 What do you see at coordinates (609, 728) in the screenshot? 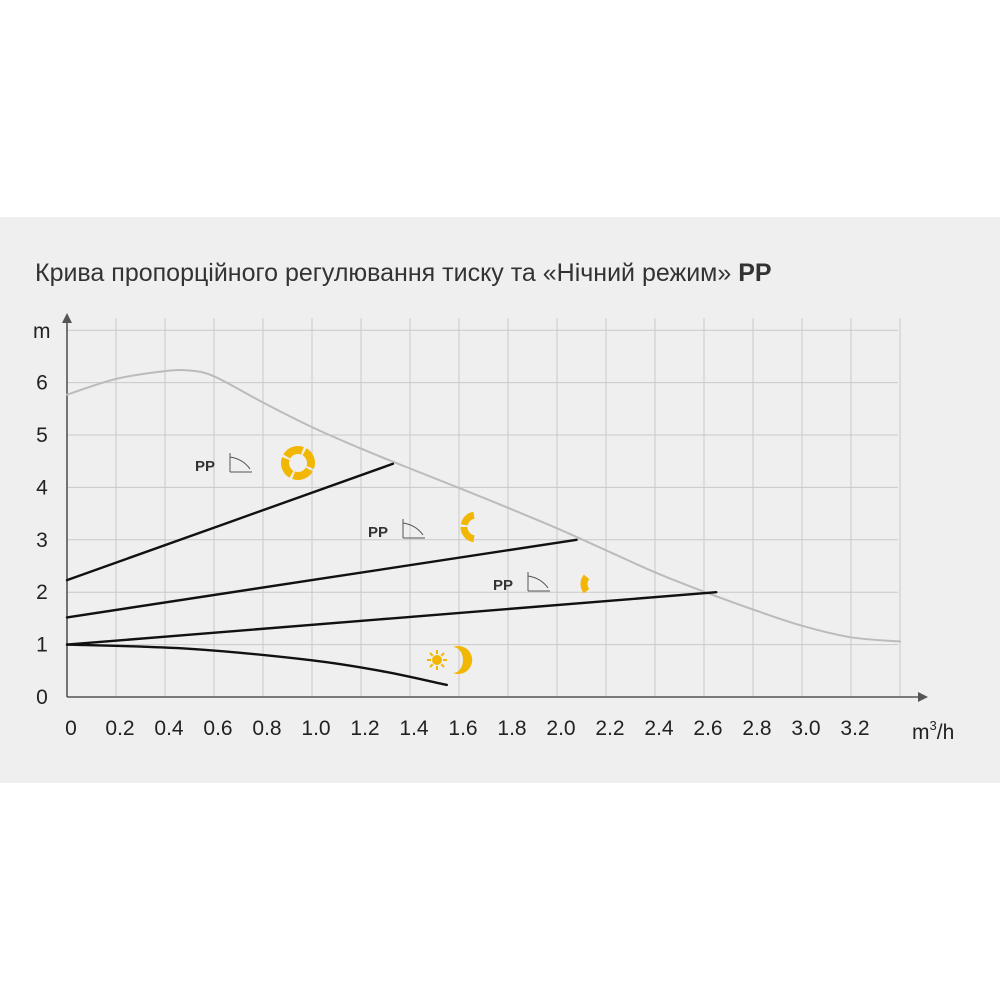
I see `x-tick-label: 2.2` at bounding box center [609, 728].